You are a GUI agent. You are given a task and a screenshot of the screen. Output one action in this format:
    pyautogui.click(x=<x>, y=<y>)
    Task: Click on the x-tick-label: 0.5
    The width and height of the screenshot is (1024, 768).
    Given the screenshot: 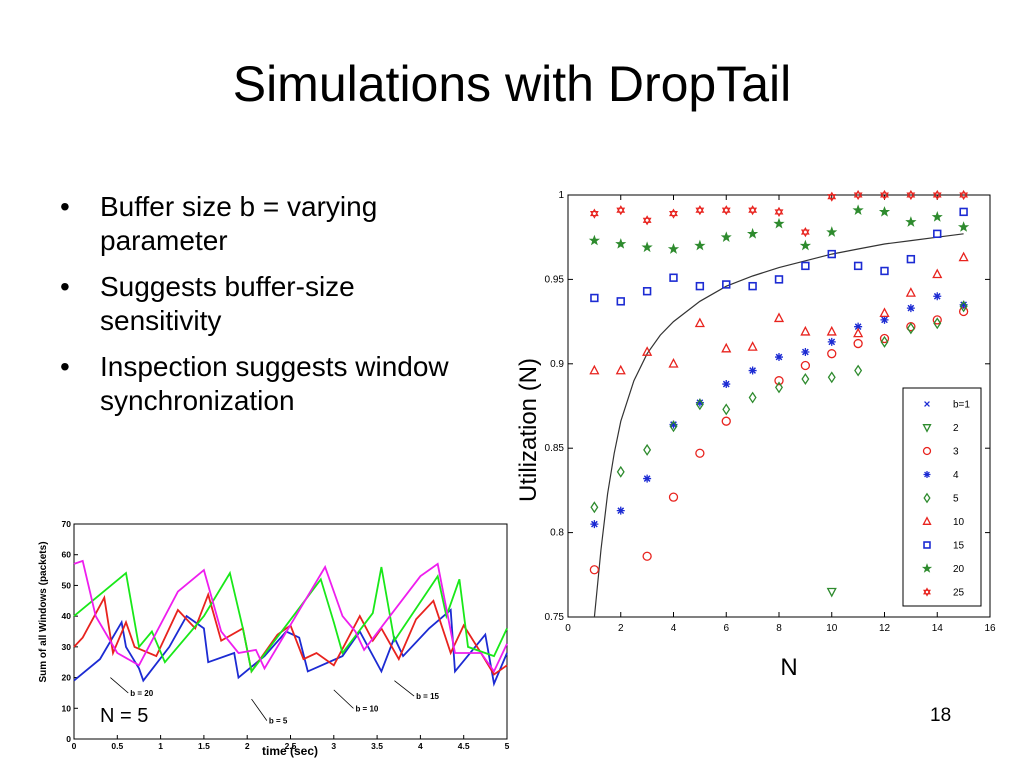 What is the action you would take?
    pyautogui.click(x=117, y=746)
    